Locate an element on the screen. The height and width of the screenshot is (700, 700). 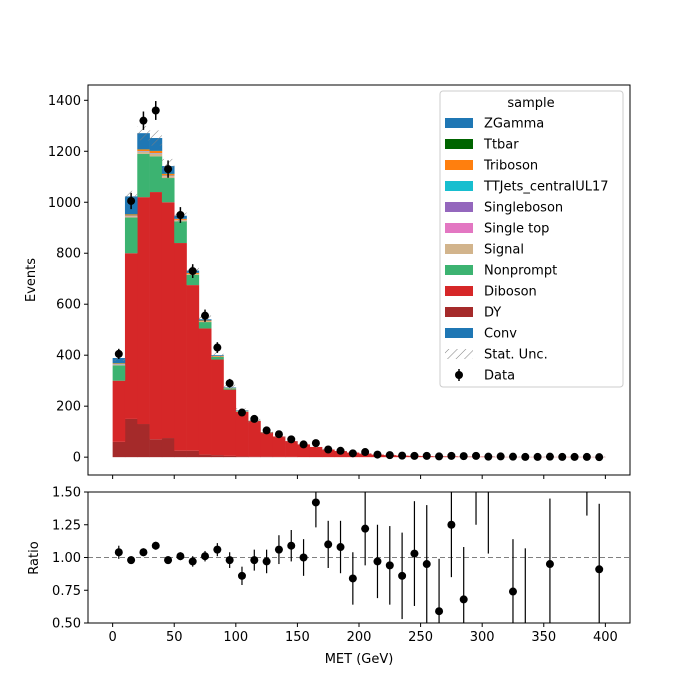
ratio-xtick-label-350: 350 is located at coordinates (543, 637).